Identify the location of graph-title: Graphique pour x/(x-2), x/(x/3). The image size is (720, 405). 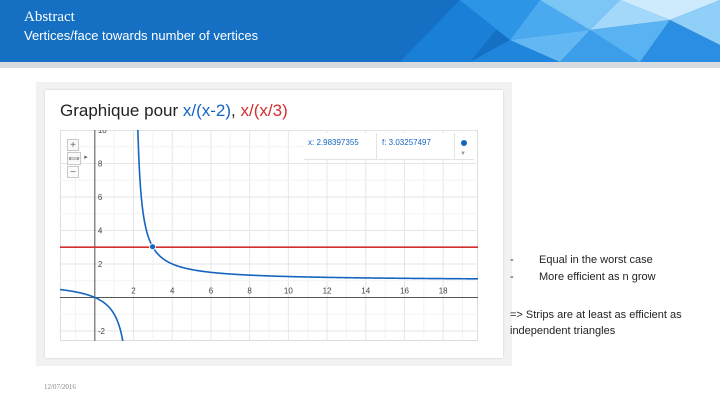
(174, 111).